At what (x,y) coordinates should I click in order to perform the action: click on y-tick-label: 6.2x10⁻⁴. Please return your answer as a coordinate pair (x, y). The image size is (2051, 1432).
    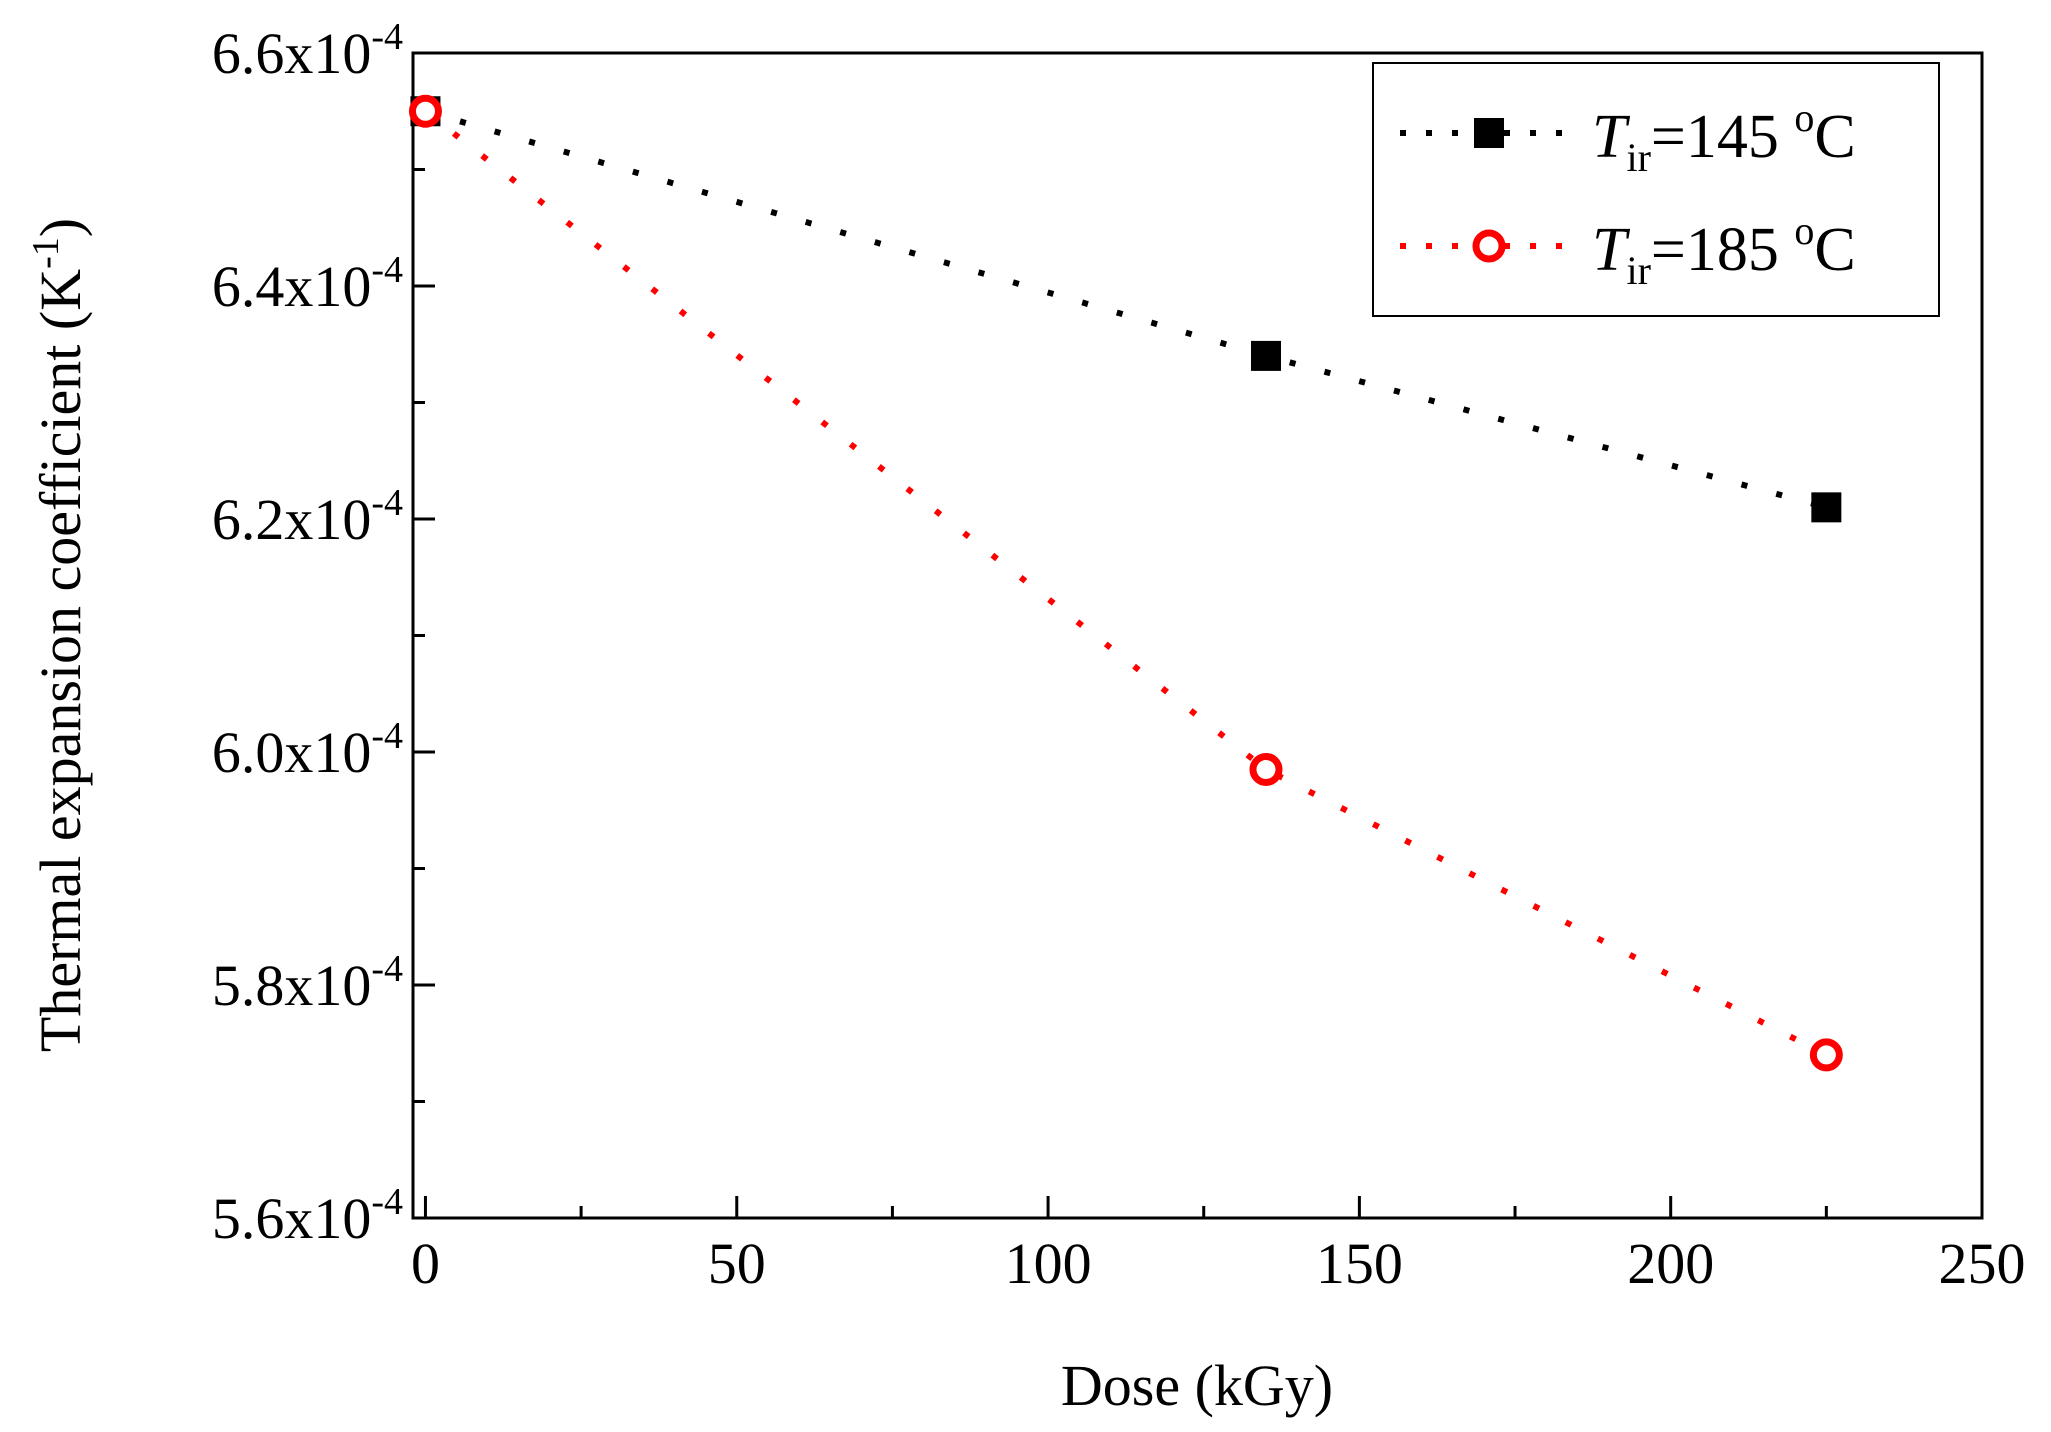
    Looking at the image, I should click on (307, 517).